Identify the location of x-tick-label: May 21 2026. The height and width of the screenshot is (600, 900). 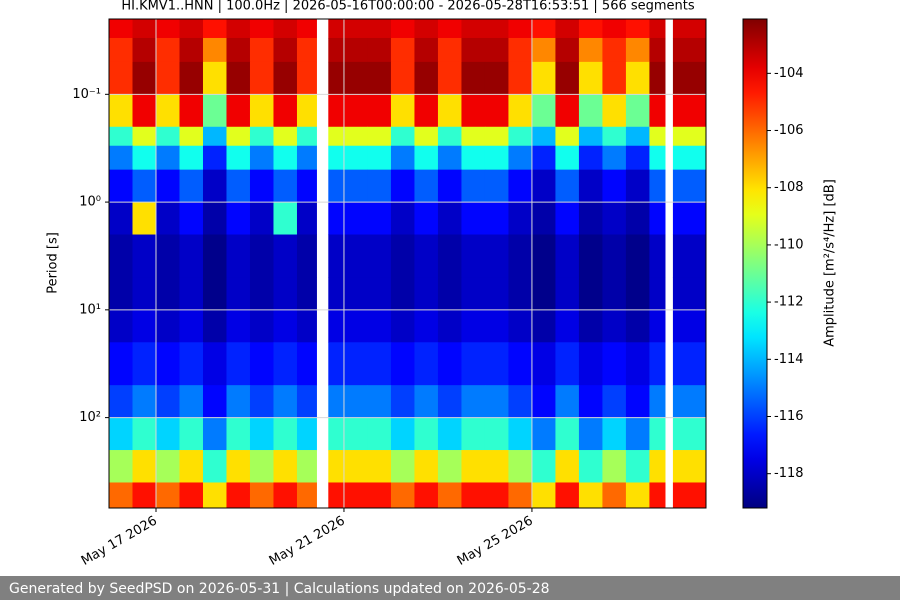
(307, 541).